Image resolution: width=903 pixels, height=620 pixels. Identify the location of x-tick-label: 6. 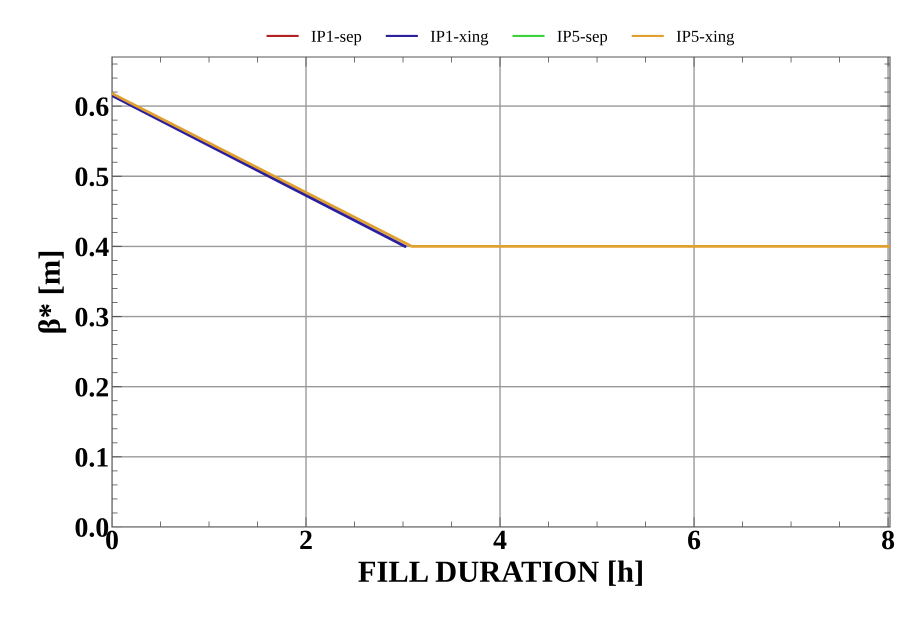
(694, 540).